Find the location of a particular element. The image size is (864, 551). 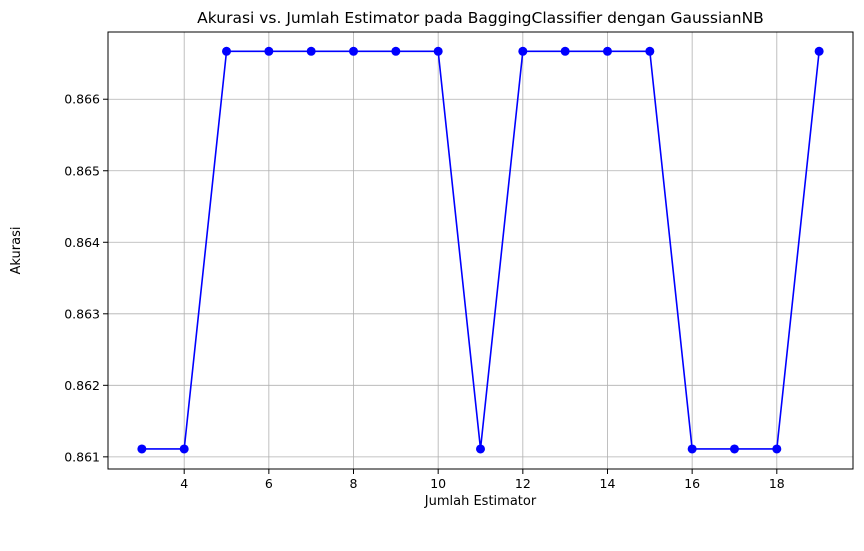

y-tick-label: 0.864 is located at coordinates (82, 242).